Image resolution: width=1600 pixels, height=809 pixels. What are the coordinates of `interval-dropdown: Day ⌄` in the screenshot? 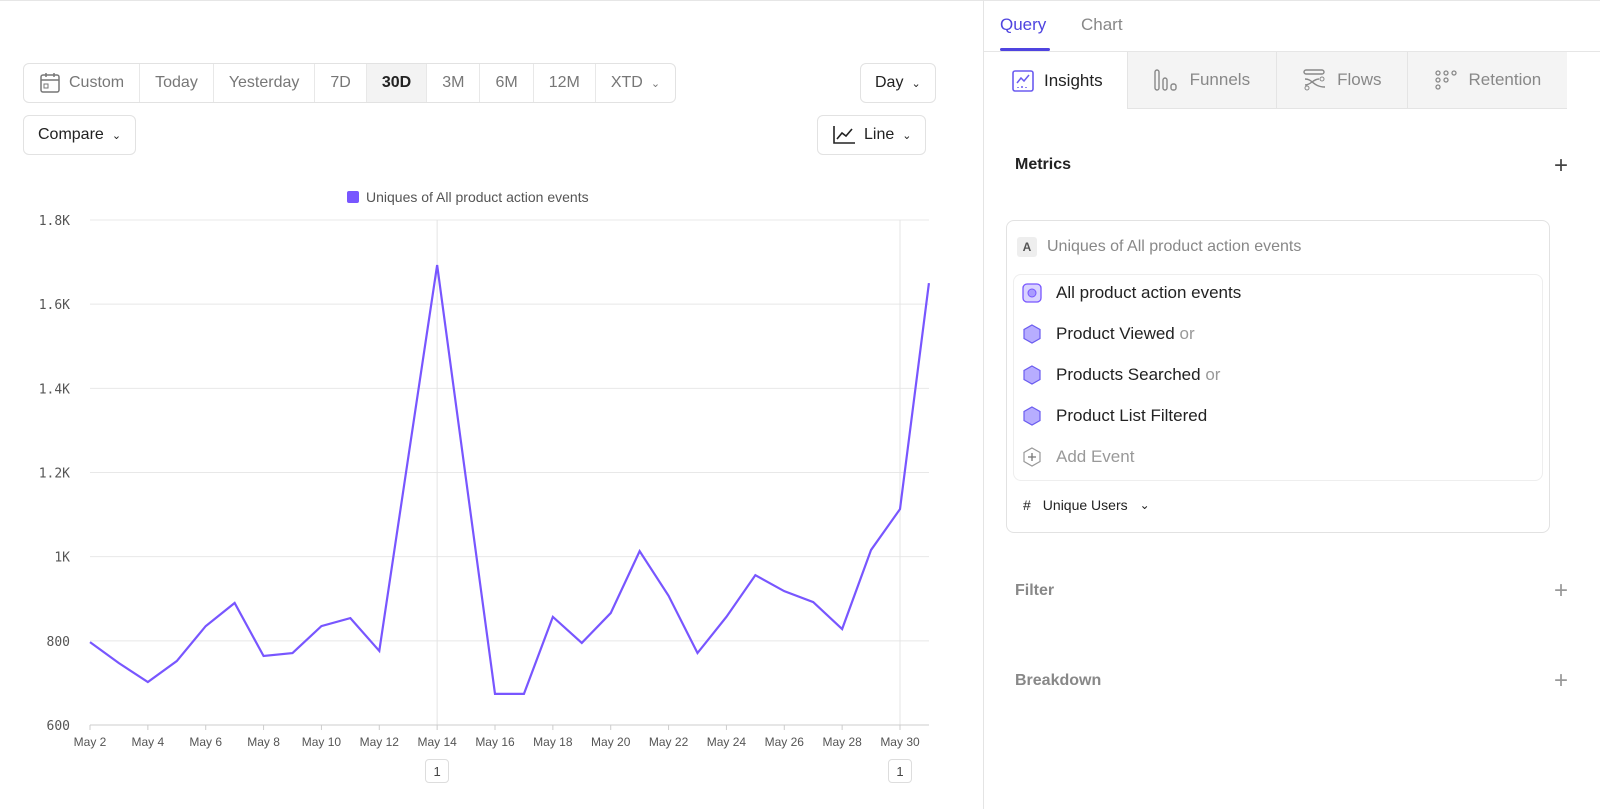 It's located at (898, 83).